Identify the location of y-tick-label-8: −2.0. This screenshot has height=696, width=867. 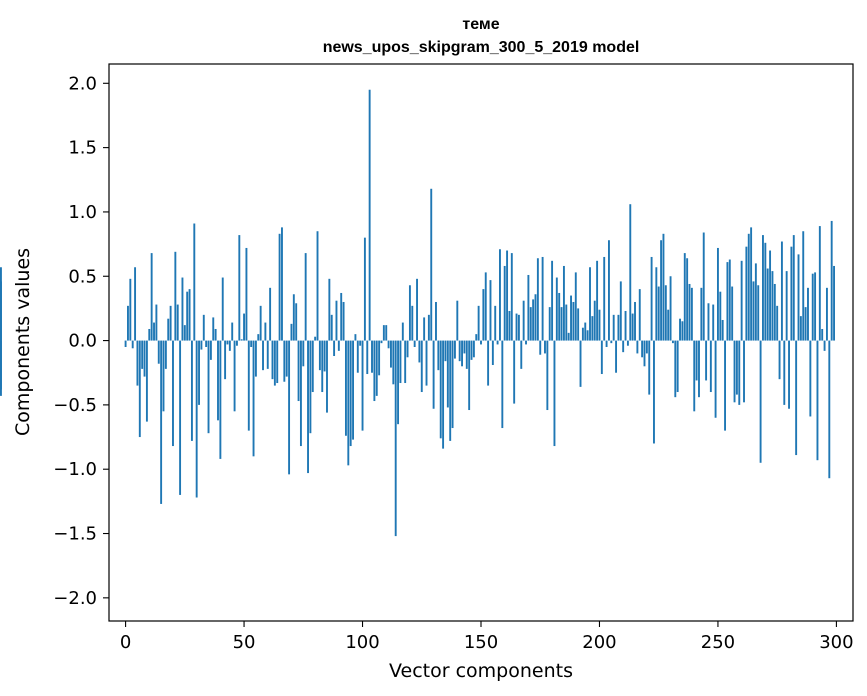
(75, 598).